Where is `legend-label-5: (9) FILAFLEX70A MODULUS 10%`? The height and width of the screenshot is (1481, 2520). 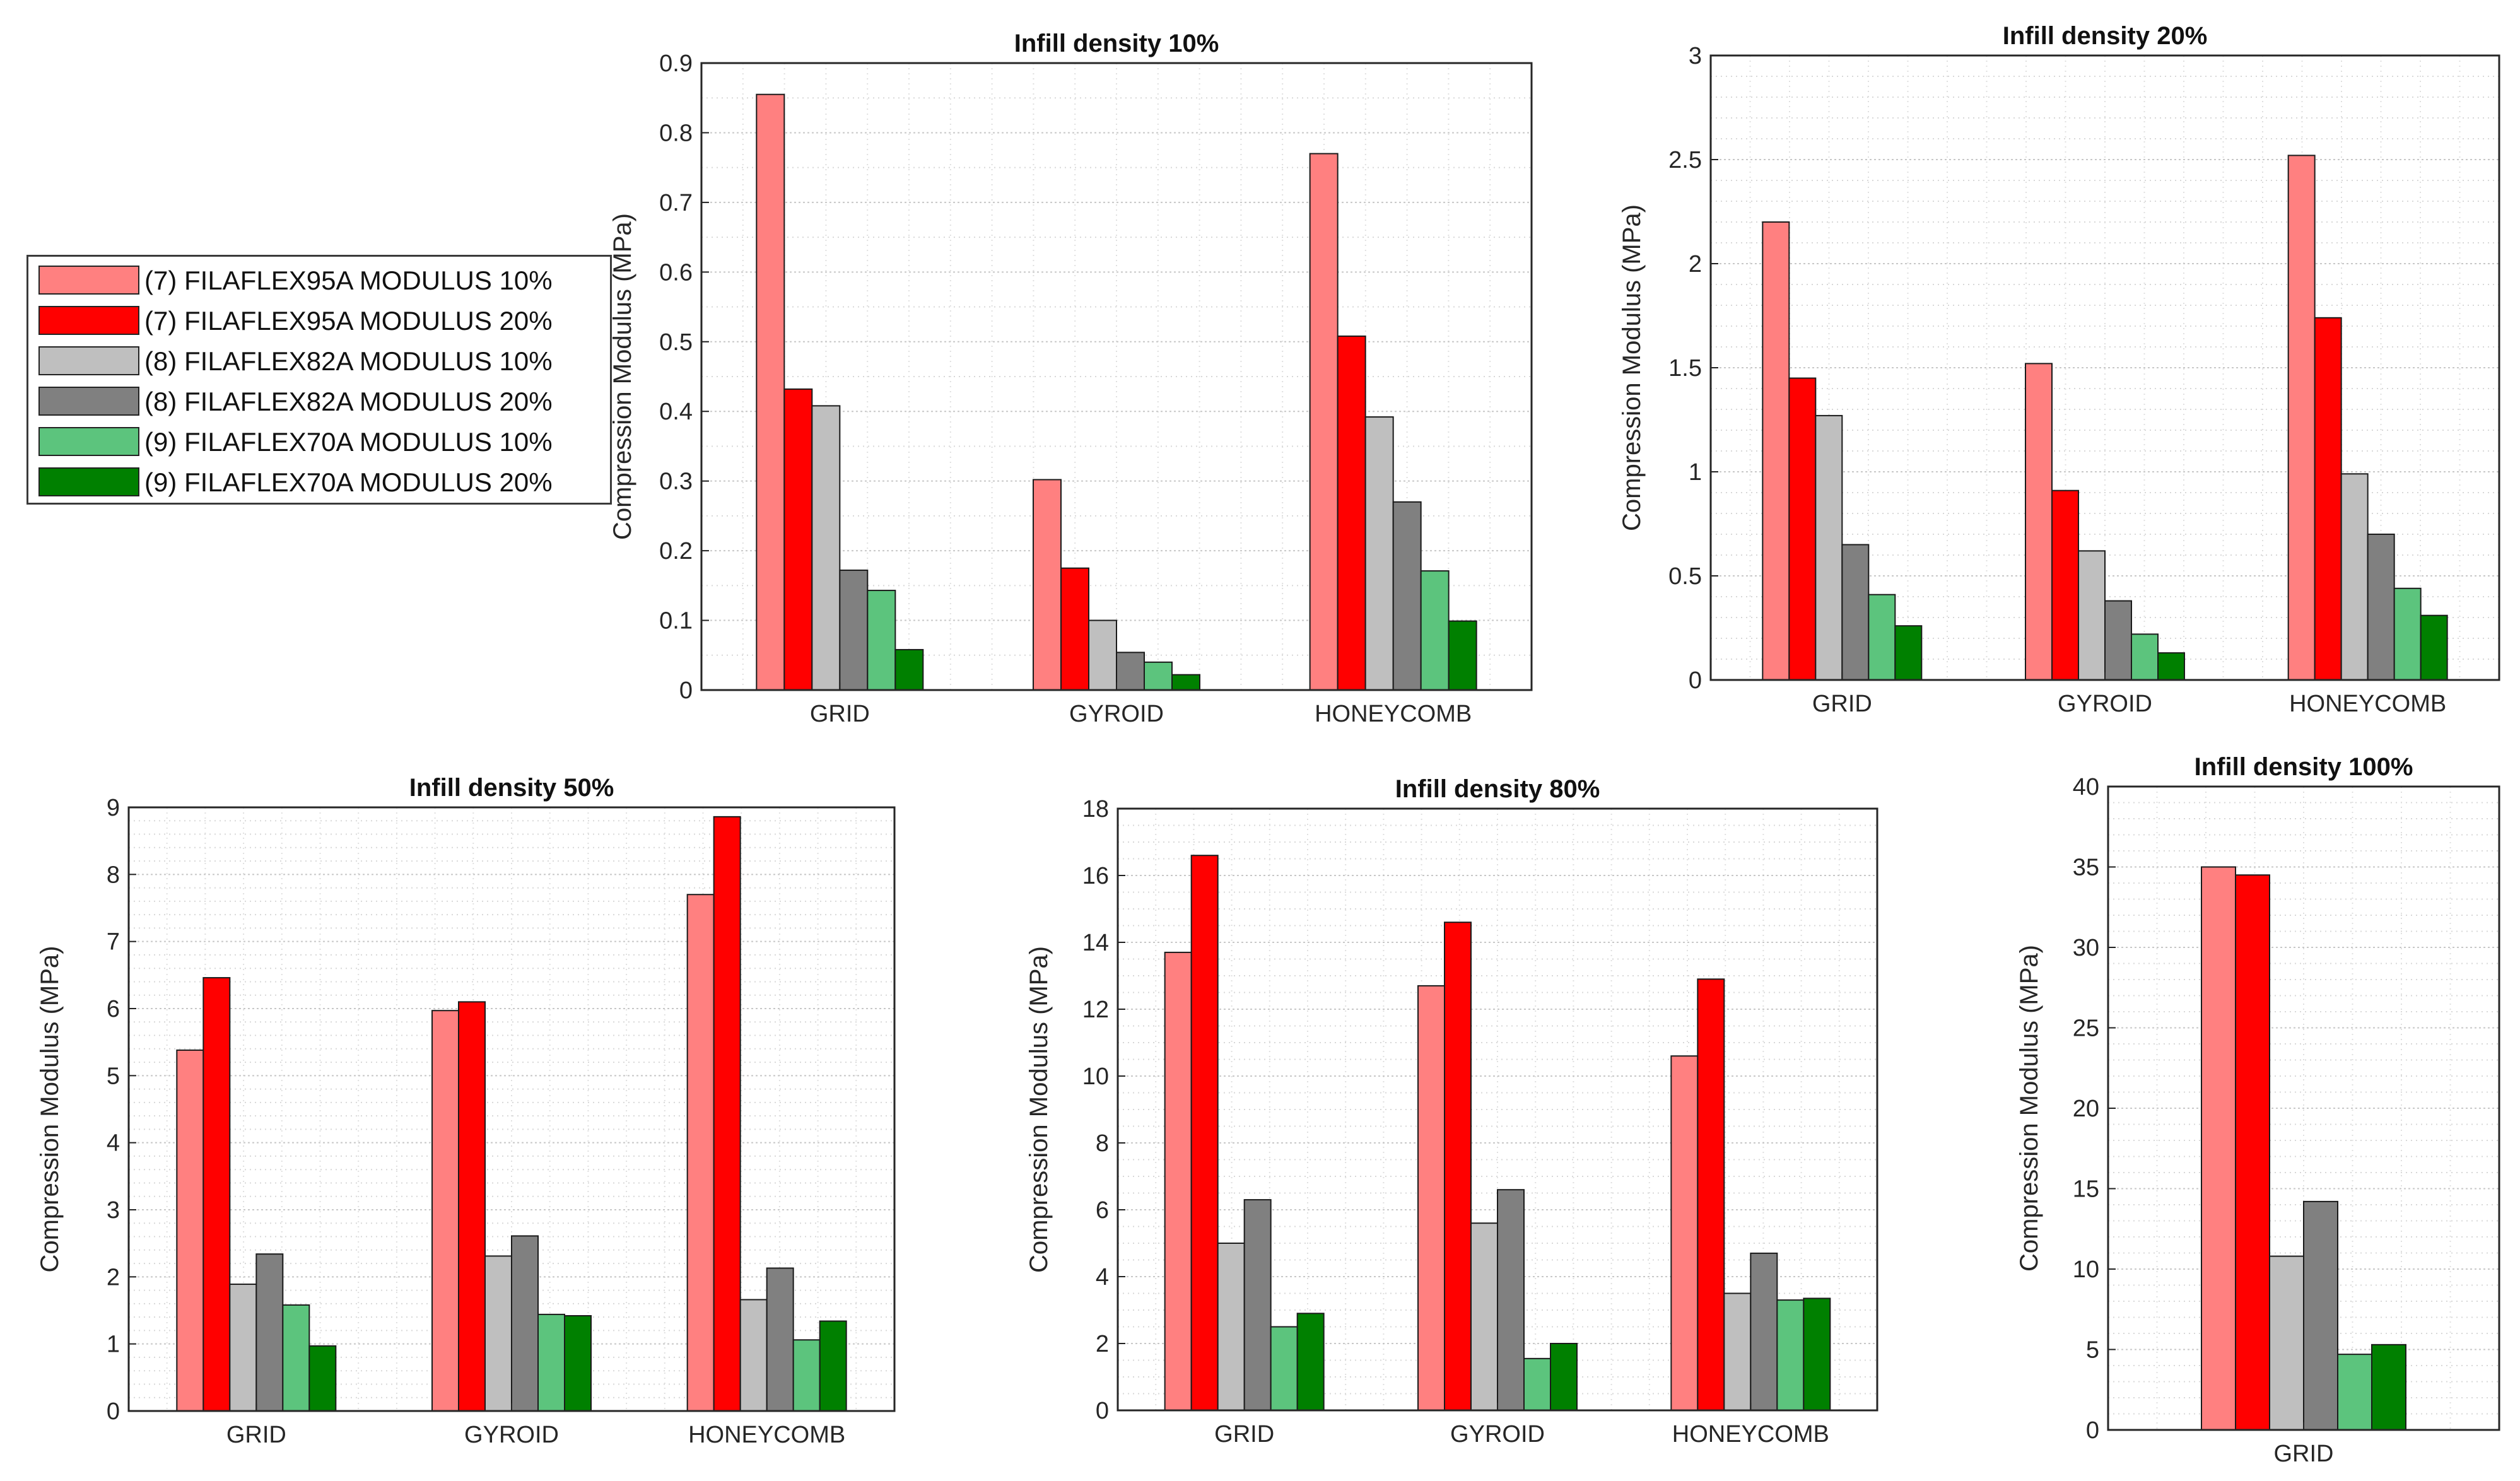
legend-label-5: (9) FILAFLEX70A MODULUS 10% is located at coordinates (348, 442).